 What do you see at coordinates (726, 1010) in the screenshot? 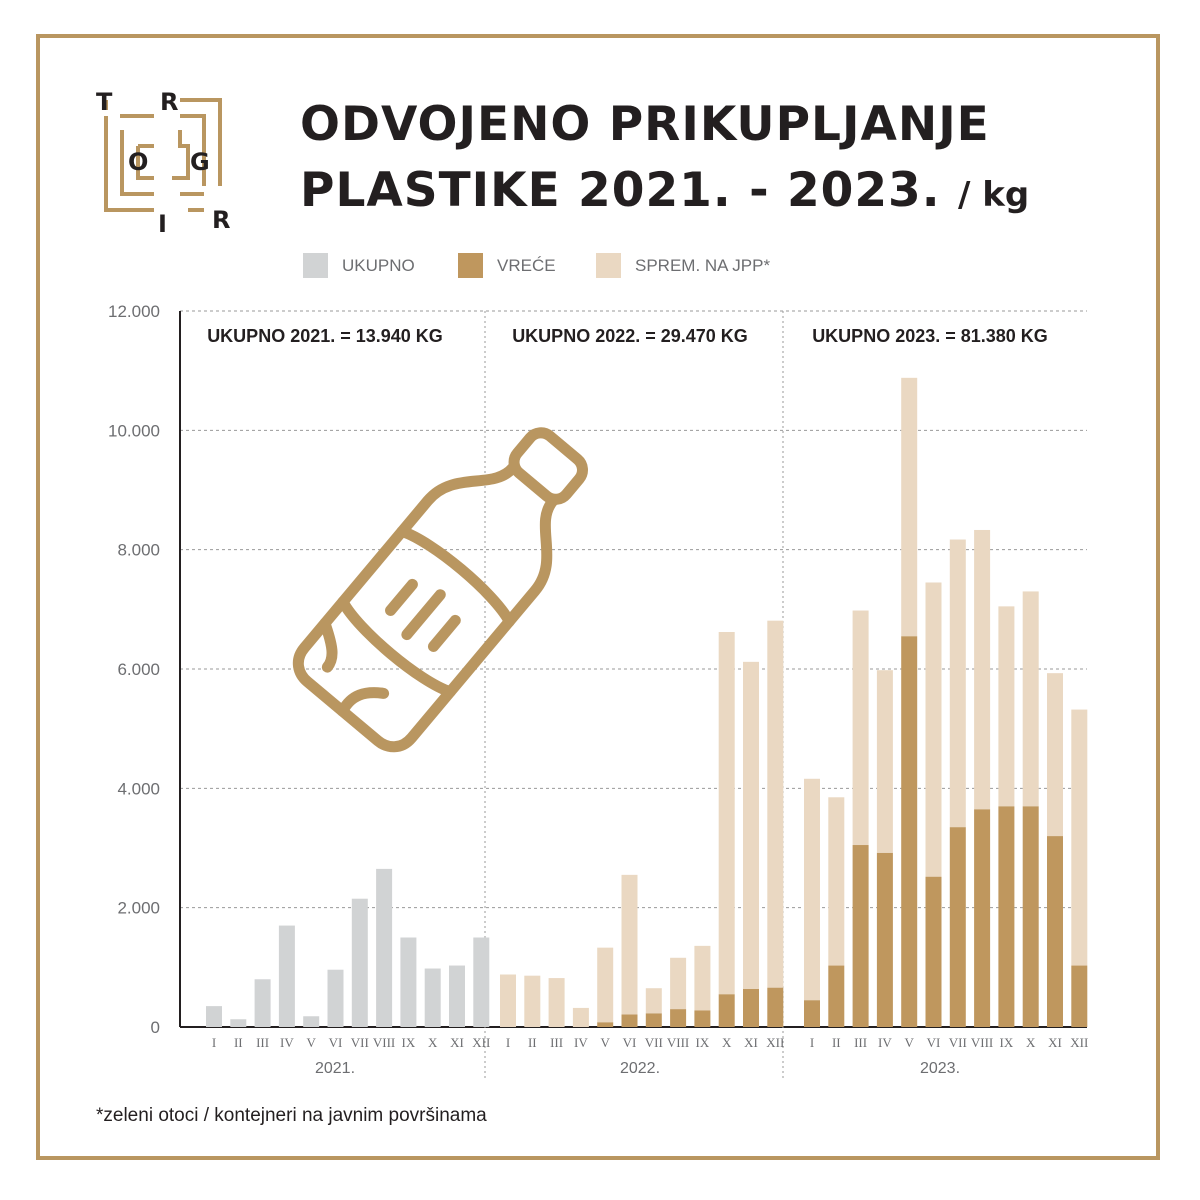
I see `bar-2022-X-s1` at bounding box center [726, 1010].